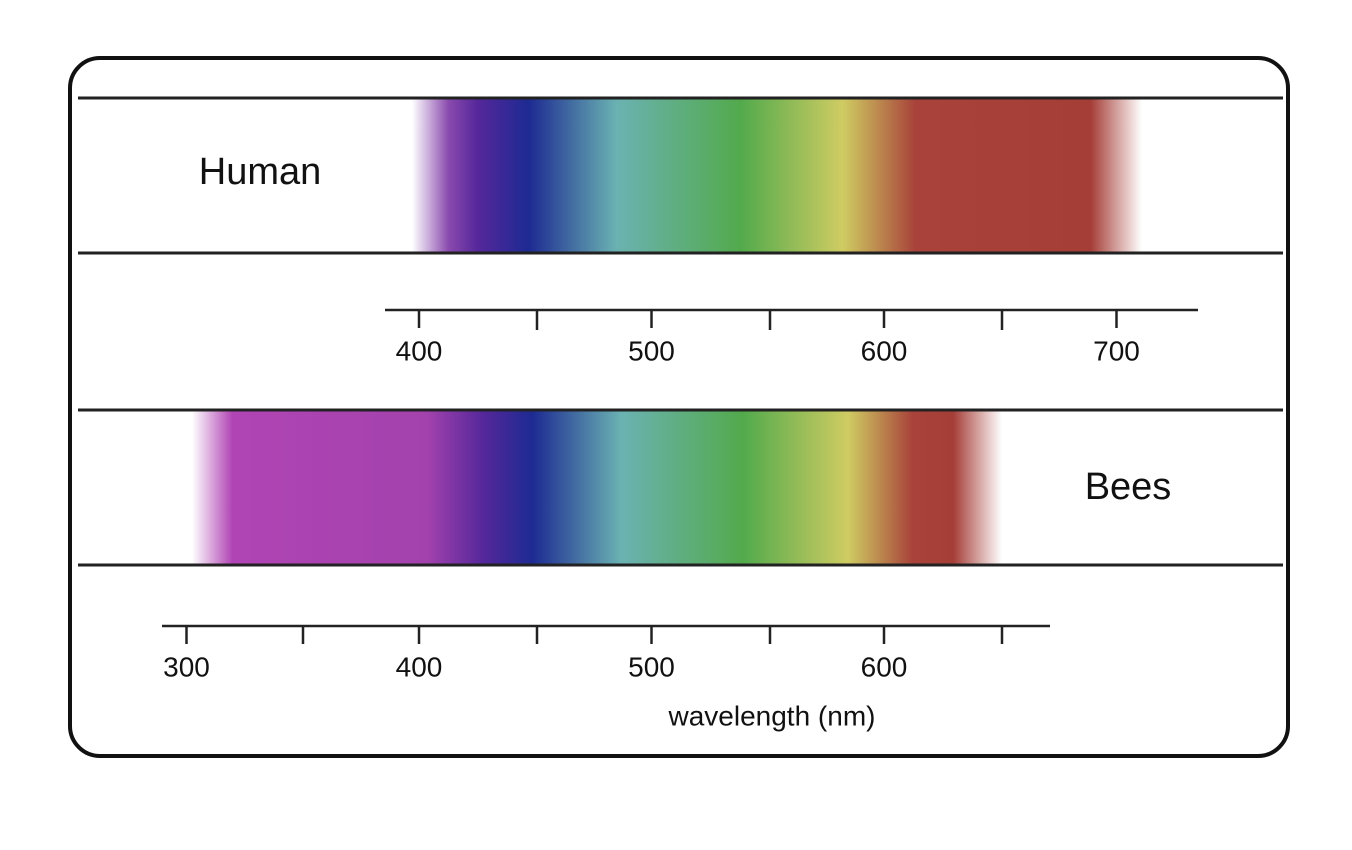  Describe the element at coordinates (260, 172) in the screenshot. I see `panel-label: Human` at that location.